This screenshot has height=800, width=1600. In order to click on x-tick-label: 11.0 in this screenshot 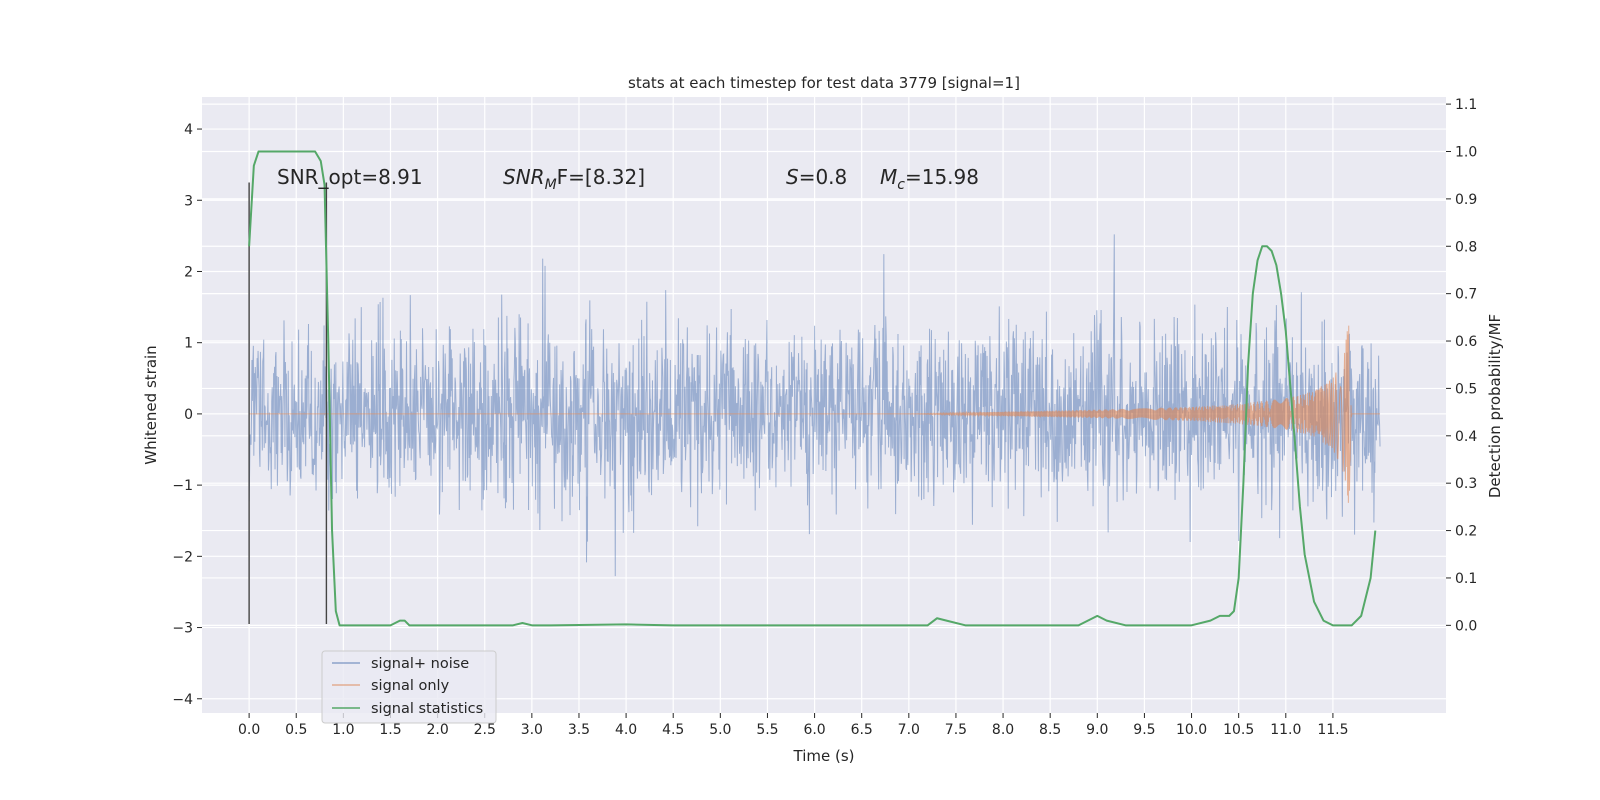, I will do `click(1285, 730)`.